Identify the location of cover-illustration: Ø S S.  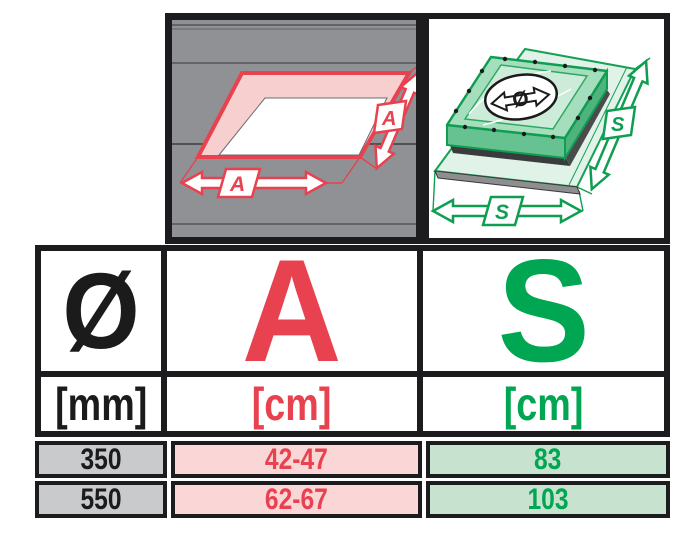
(540, 137).